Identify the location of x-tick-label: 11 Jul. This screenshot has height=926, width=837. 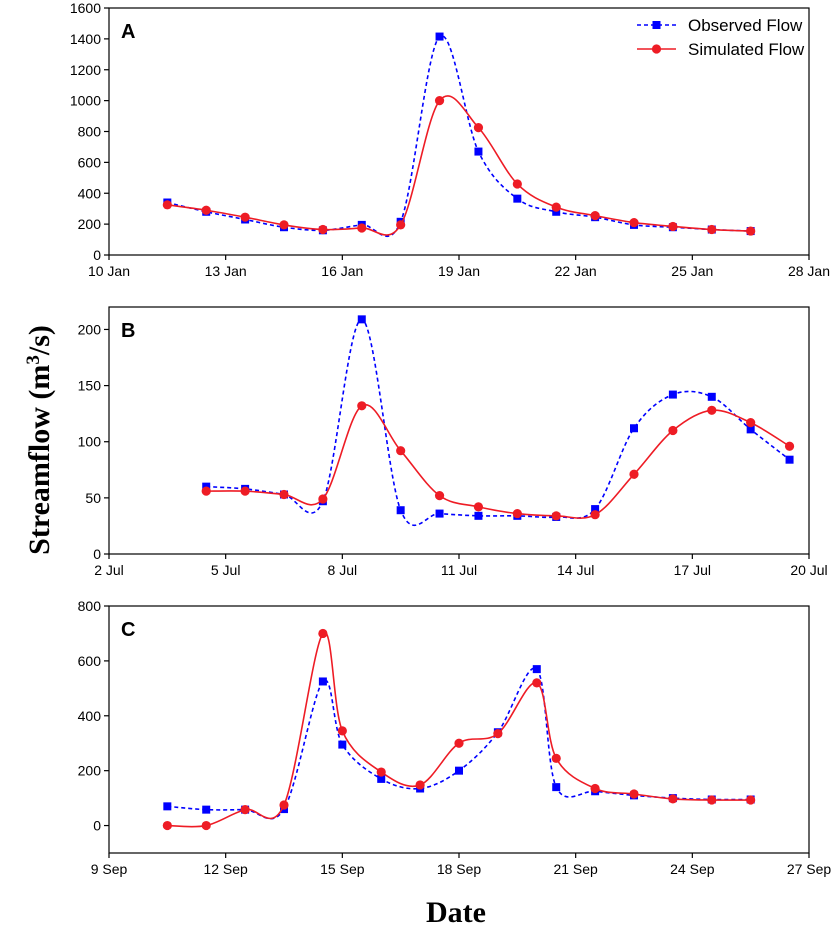
(459, 570).